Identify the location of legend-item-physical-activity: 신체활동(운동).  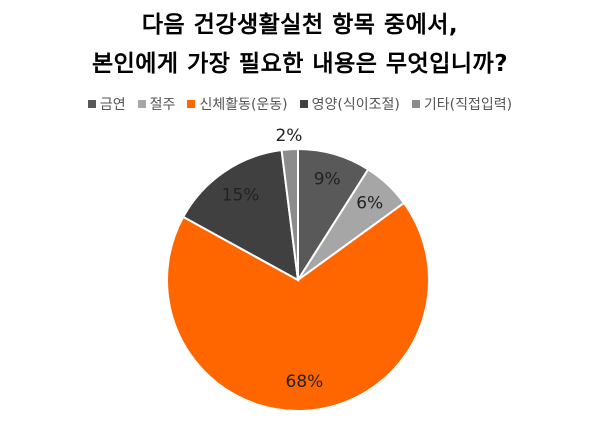
(237, 104).